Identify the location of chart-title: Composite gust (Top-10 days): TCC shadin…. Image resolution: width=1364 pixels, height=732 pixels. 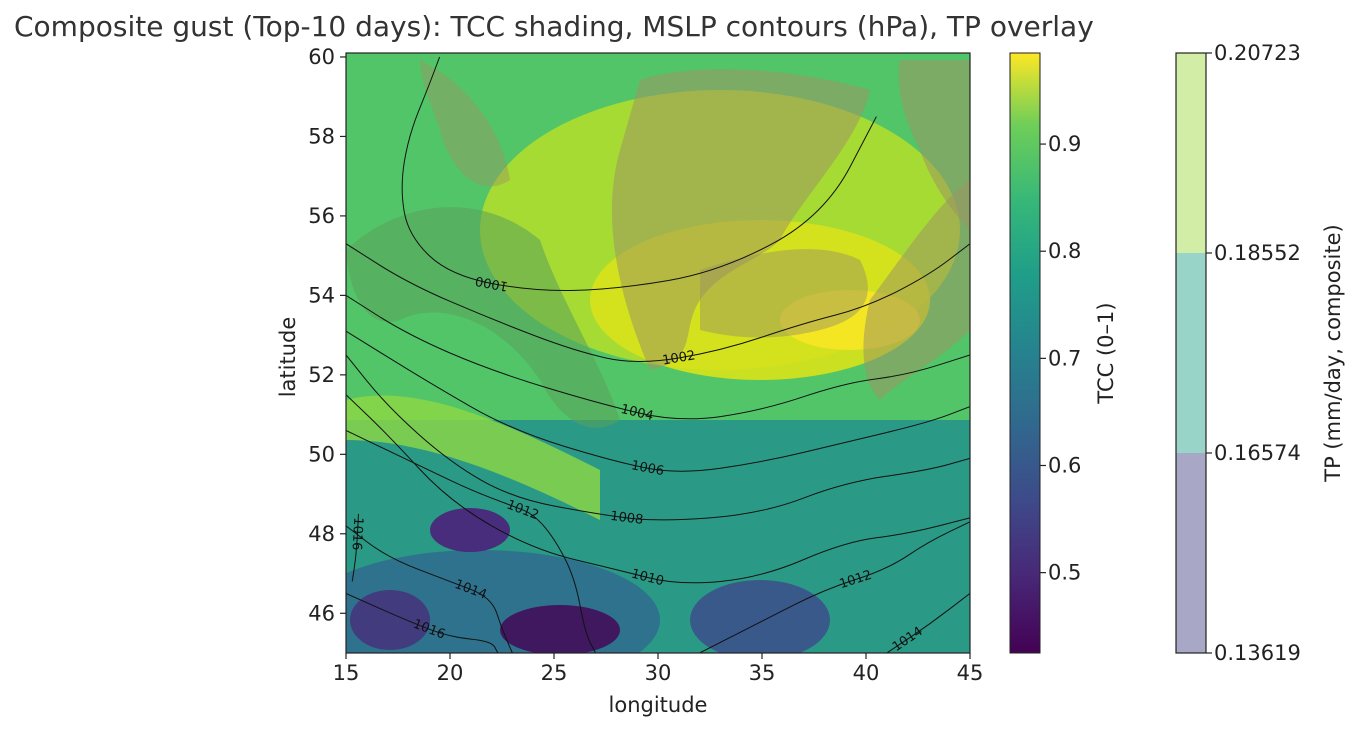
(554, 26).